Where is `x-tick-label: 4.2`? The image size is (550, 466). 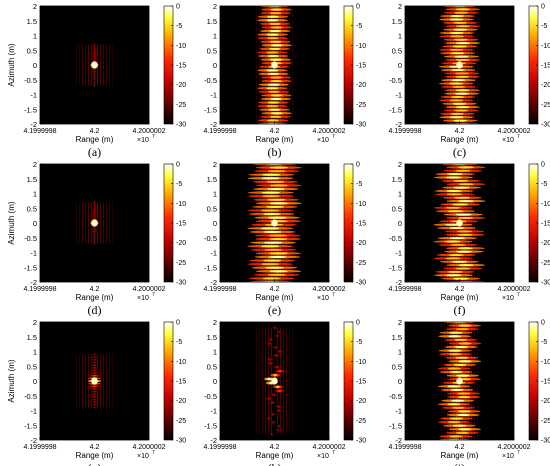
x-tick-label: 4.2 is located at coordinates (275, 447).